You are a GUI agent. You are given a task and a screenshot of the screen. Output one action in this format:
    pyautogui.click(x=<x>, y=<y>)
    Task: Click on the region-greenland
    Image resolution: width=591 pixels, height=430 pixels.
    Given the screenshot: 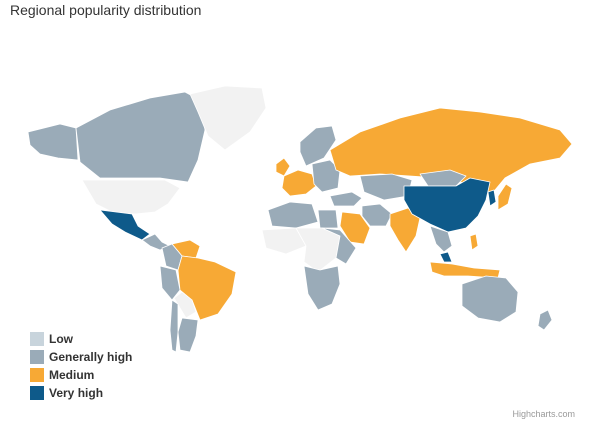 What is the action you would take?
    pyautogui.click(x=228, y=118)
    